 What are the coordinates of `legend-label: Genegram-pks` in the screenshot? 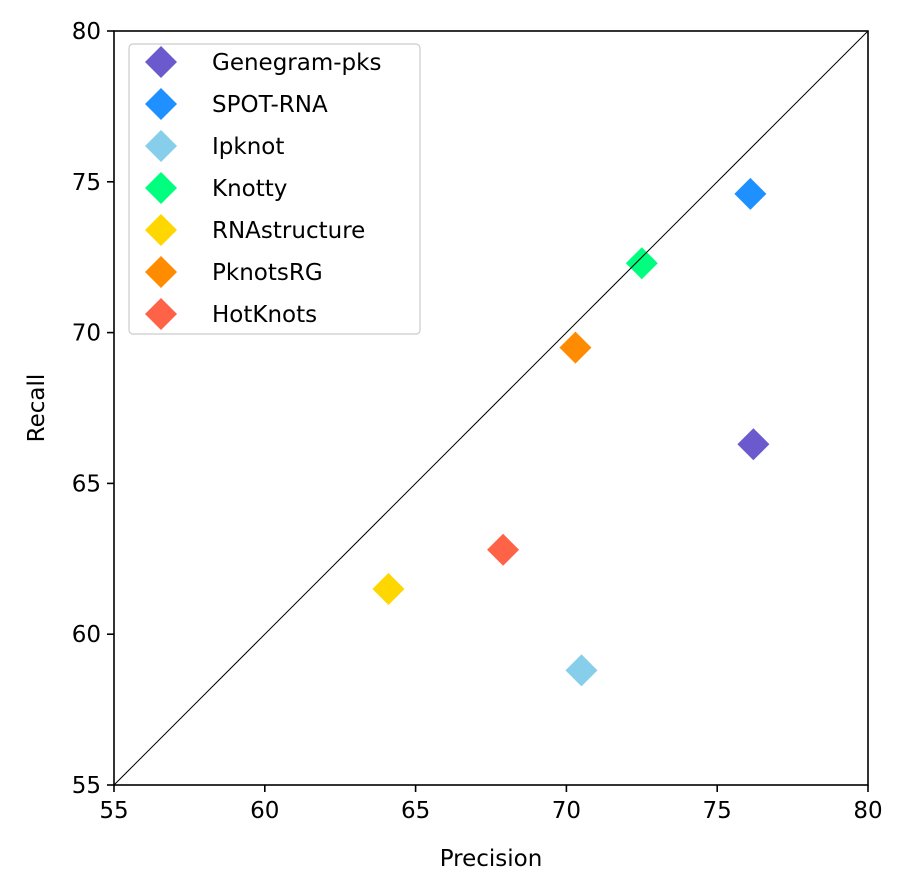 It's located at (296, 63).